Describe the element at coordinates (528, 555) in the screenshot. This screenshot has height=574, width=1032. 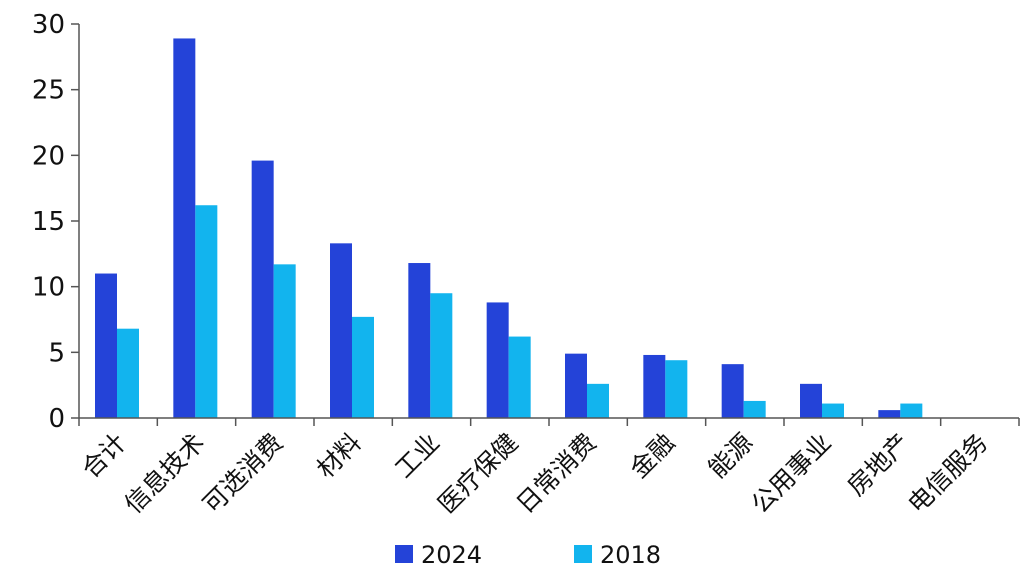
I see `legend: 2024 2018` at that location.